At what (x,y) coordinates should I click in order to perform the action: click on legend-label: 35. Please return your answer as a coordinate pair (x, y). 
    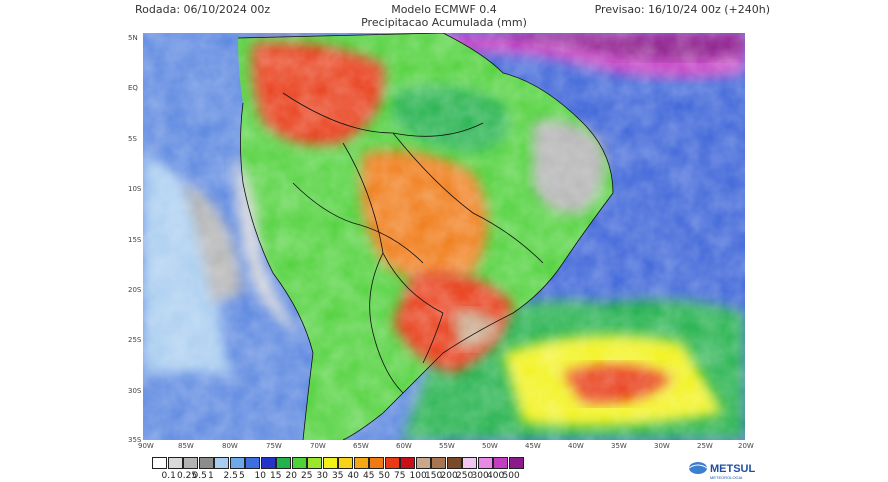
    Looking at the image, I should click on (338, 476).